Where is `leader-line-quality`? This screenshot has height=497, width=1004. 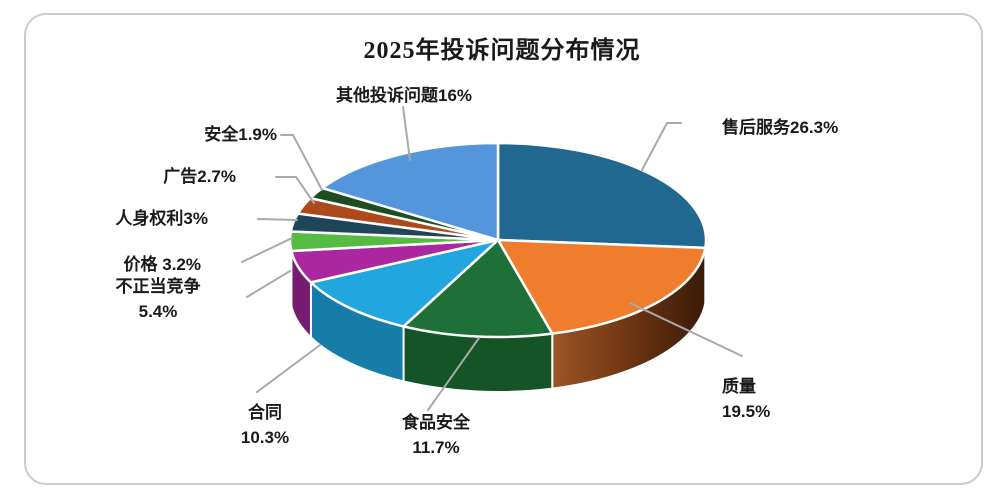
leader-line-quality is located at coordinates (686, 329).